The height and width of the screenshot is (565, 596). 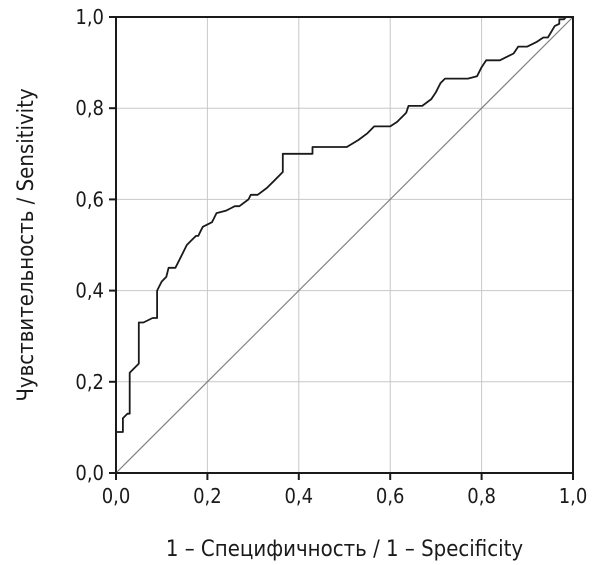 I want to click on x-axis-title: 1 – Специфичность / 1 – Specificity, so click(x=345, y=549).